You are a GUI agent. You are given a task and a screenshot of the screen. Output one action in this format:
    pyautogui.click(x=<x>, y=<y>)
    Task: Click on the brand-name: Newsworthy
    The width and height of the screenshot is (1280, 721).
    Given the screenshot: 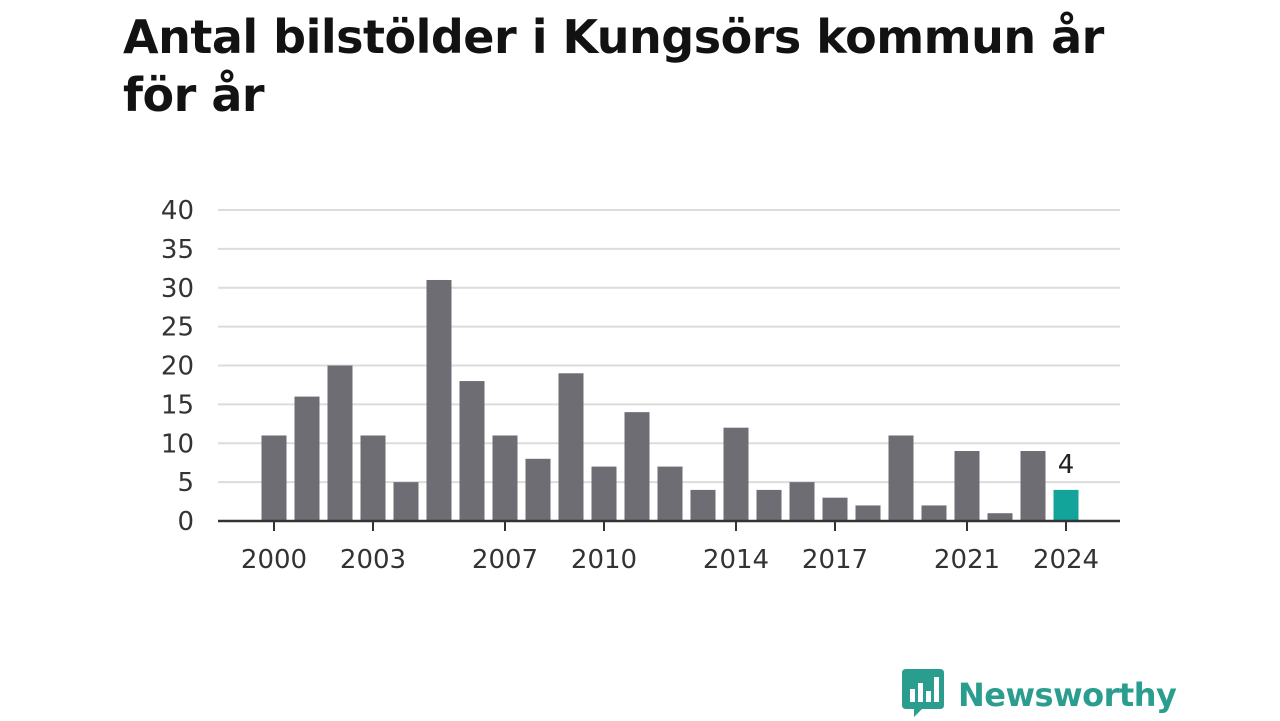 What is the action you would take?
    pyautogui.click(x=1067, y=695)
    